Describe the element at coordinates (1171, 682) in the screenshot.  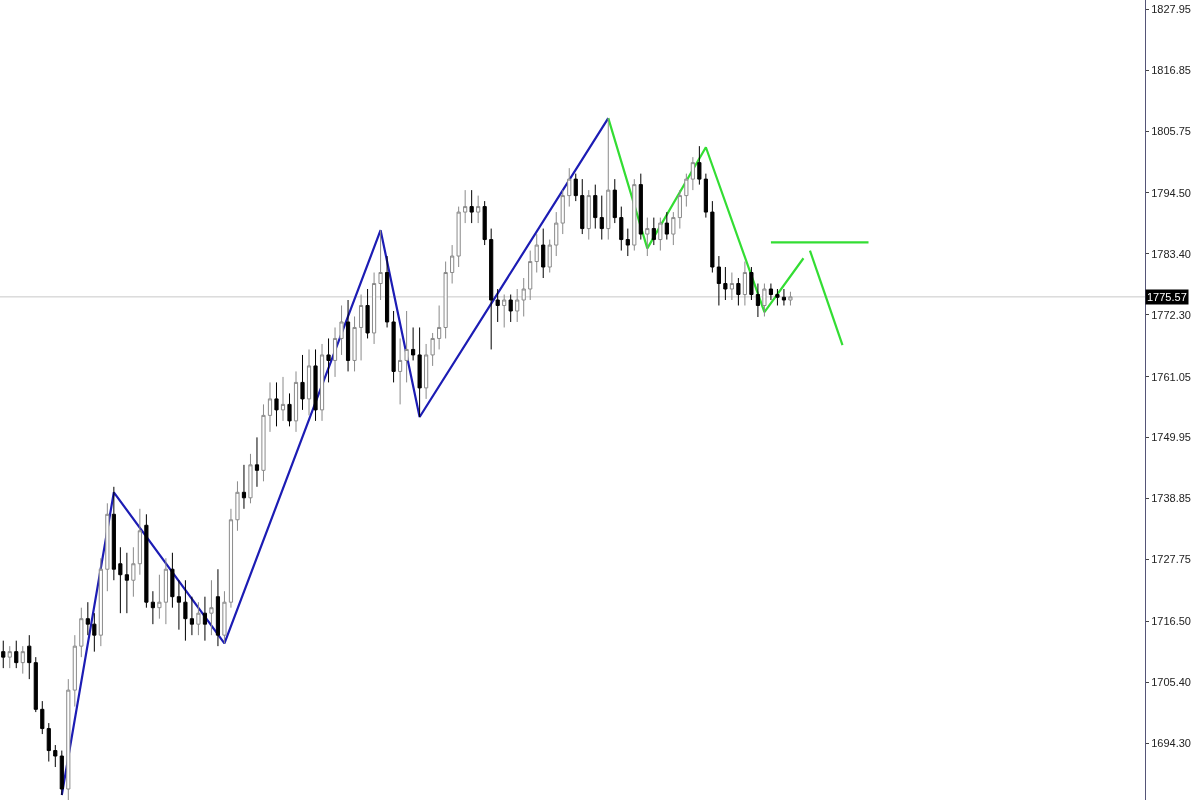
I see `y-tick-label: 1705.40` at that location.